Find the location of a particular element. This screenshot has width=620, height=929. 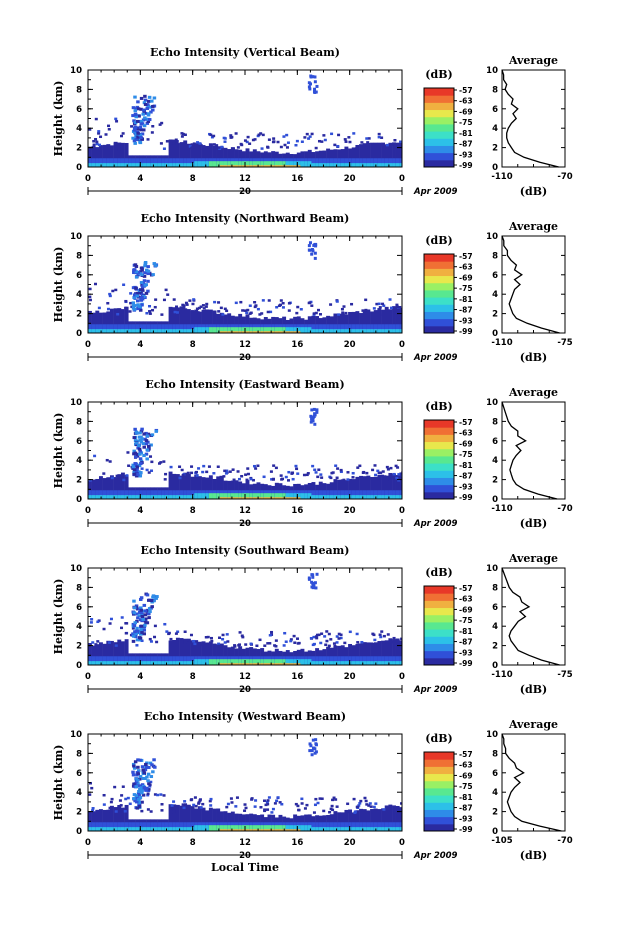

avg-frame is located at coordinates (533, 118).